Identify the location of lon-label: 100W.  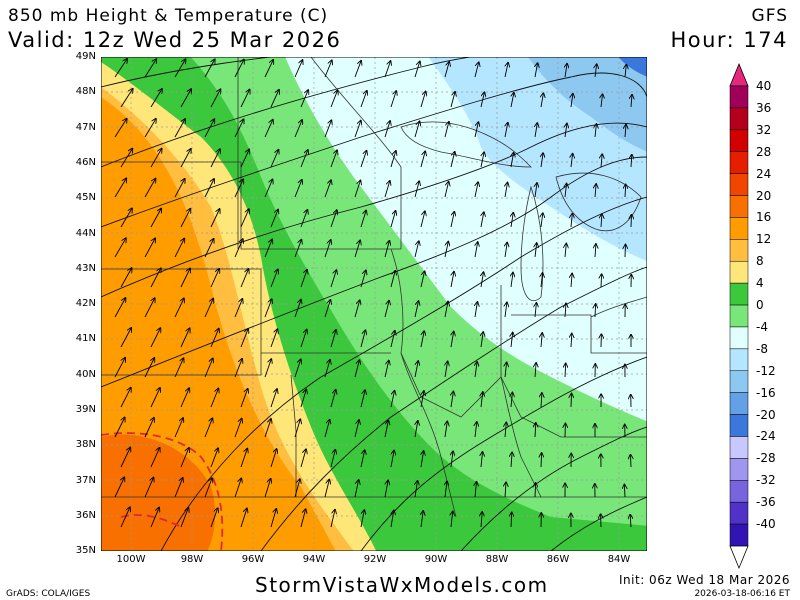
(131, 559).